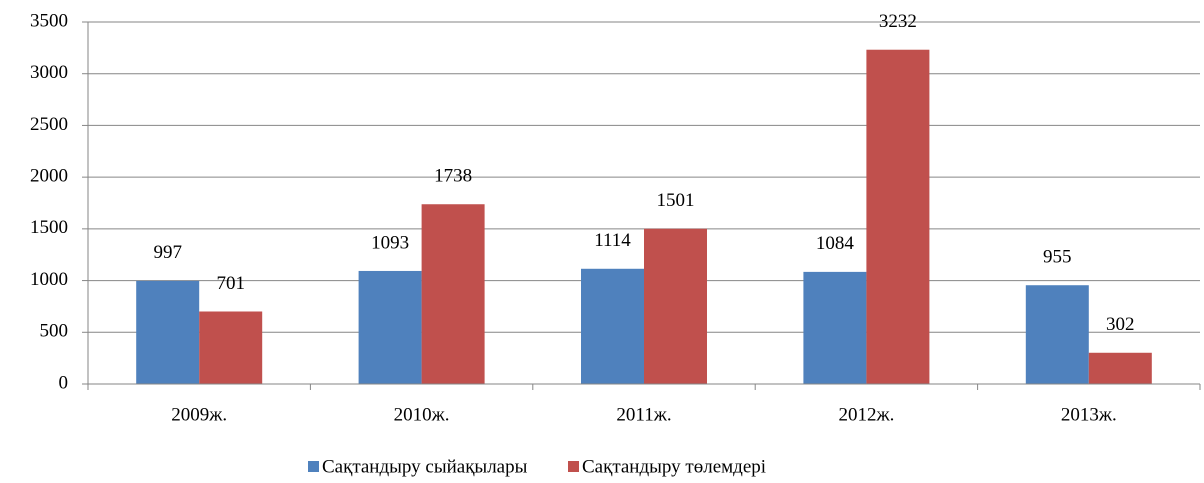 The image size is (1204, 483). I want to click on data-label: 1114, so click(612, 240).